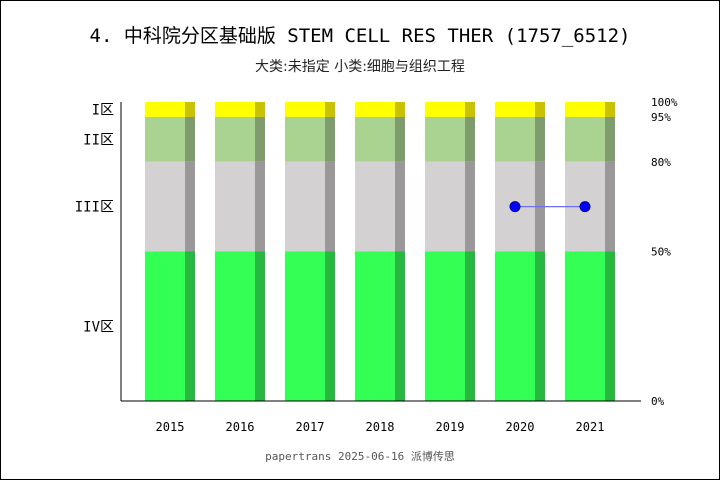  What do you see at coordinates (664, 102) in the screenshot?
I see `percent-tick-label: 100%` at bounding box center [664, 102].